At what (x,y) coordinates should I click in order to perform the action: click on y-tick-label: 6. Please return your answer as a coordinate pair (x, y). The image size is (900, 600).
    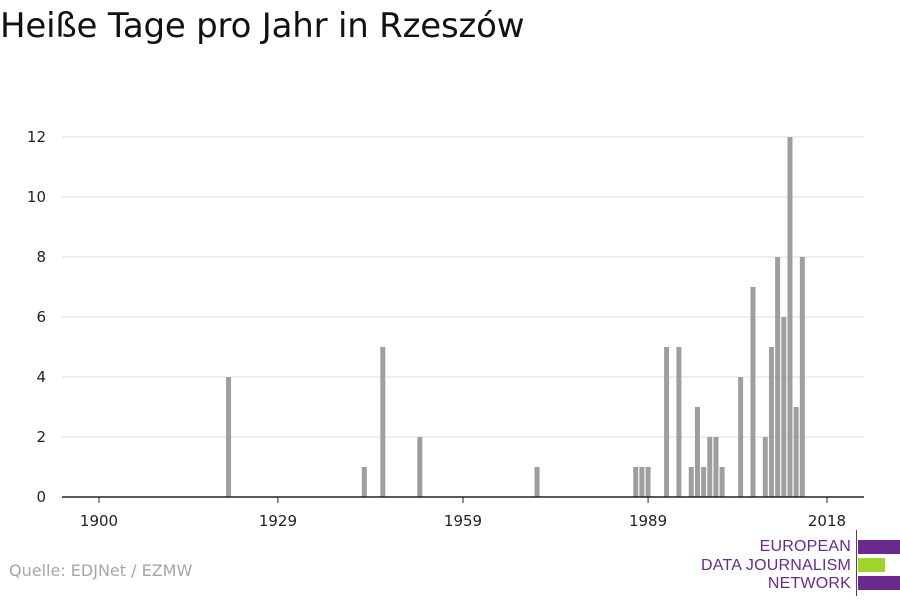
    Looking at the image, I should click on (41, 317).